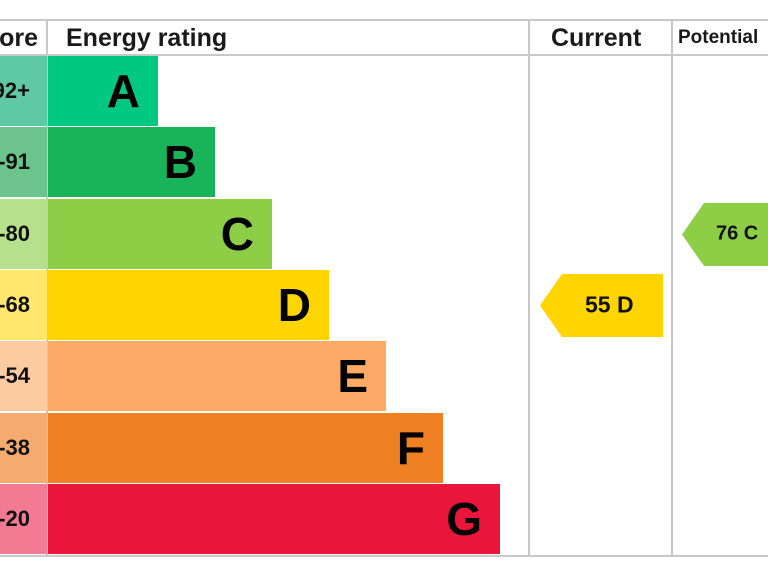 The image size is (768, 576). Describe the element at coordinates (103, 91) in the screenshot. I see `rating-bar-a: A` at that location.